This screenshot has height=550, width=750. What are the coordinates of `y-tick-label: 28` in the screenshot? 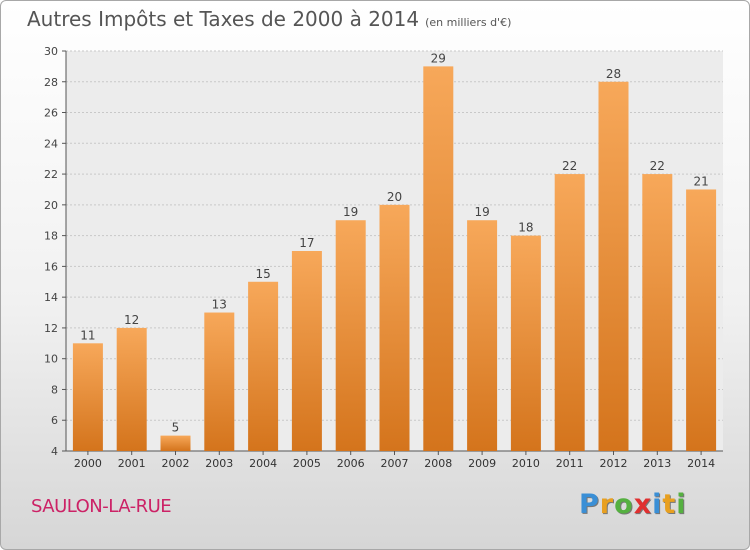 It's located at (51, 82).